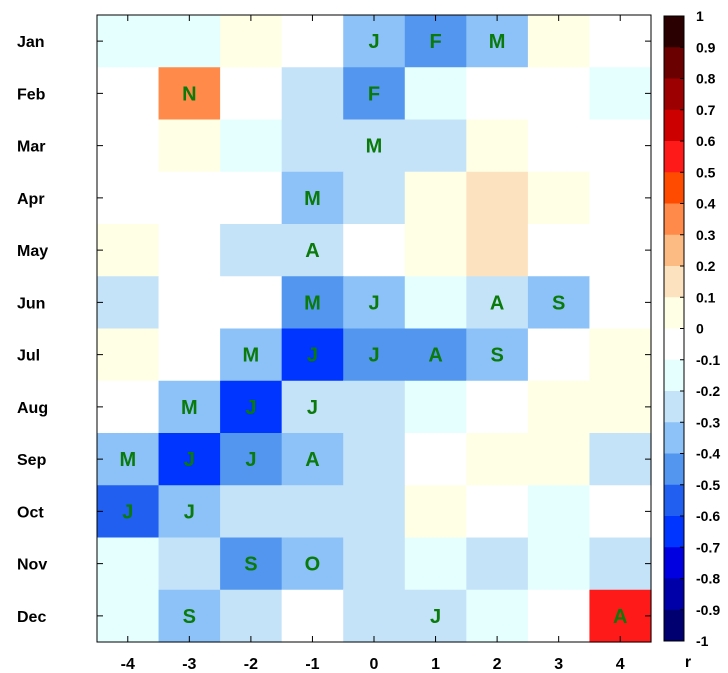 Image resolution: width=728 pixels, height=673 pixels. I want to click on heatmap-cell-apr--3, so click(189, 198).